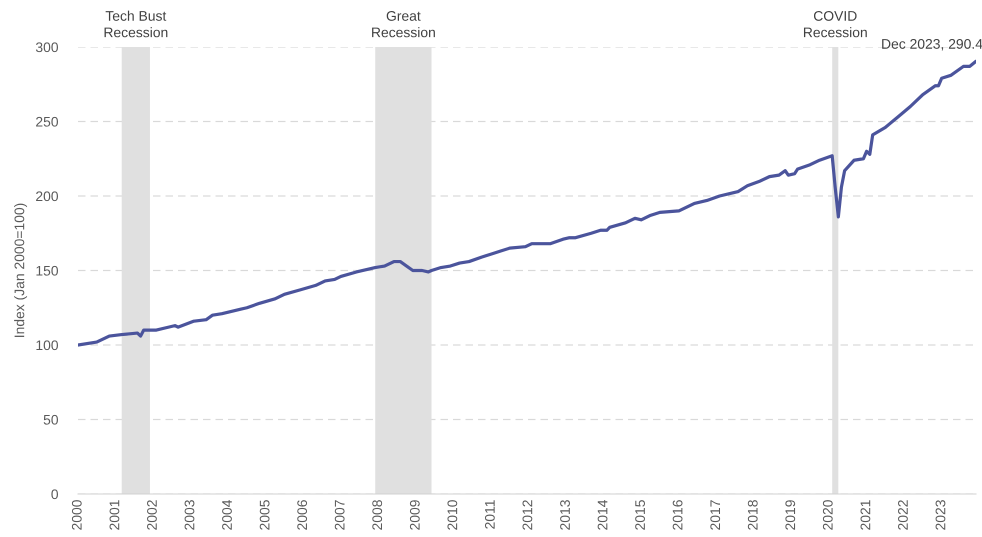  Describe the element at coordinates (603, 515) in the screenshot. I see `x-tick-label: 2014` at that location.